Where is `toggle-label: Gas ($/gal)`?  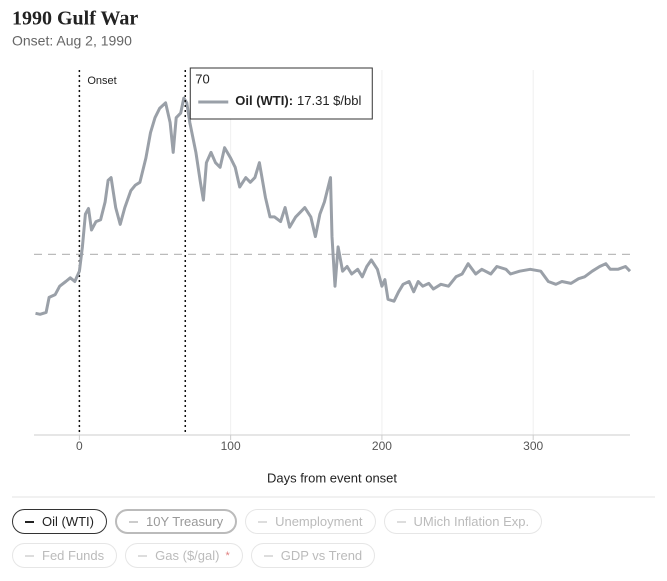
toggle-label: Gas ($/gal) is located at coordinates (187, 555).